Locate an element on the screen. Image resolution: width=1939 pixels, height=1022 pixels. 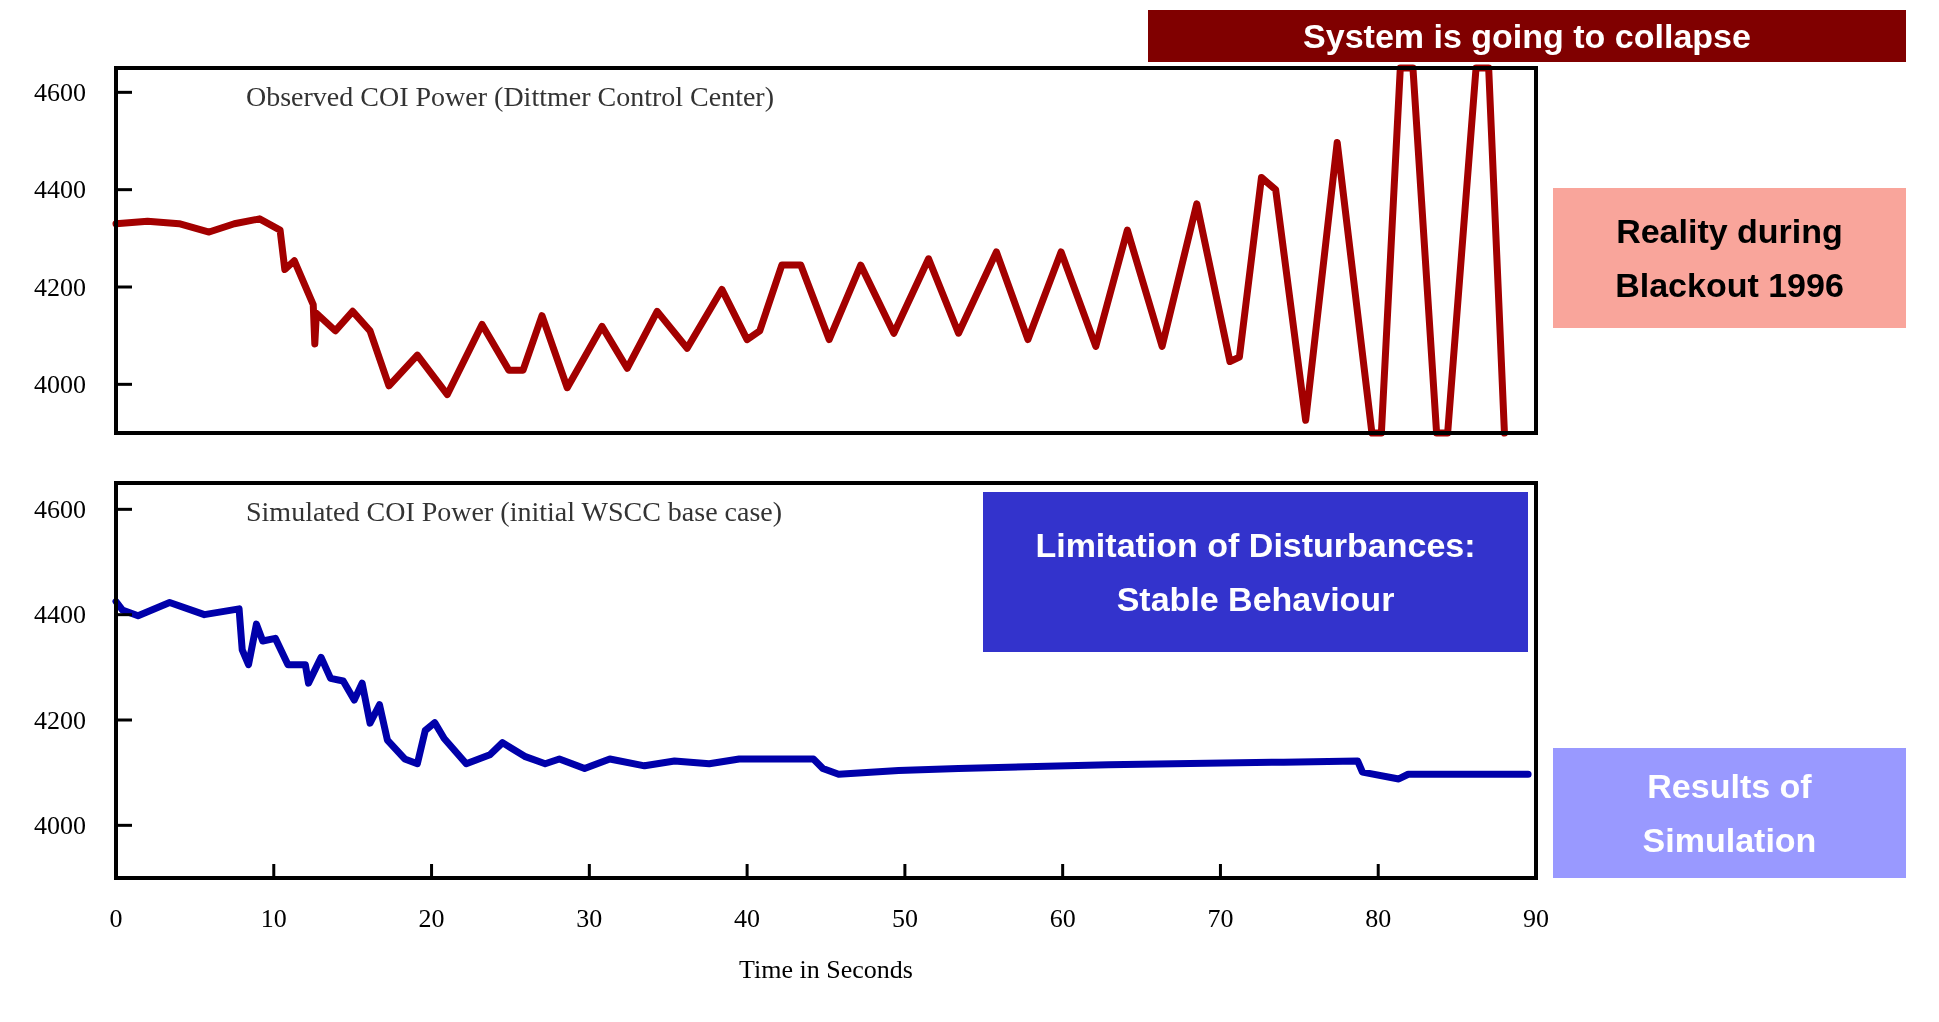
annotation: Limitation of Disturbances: Stable Behaviour is located at coordinates (1255, 572).